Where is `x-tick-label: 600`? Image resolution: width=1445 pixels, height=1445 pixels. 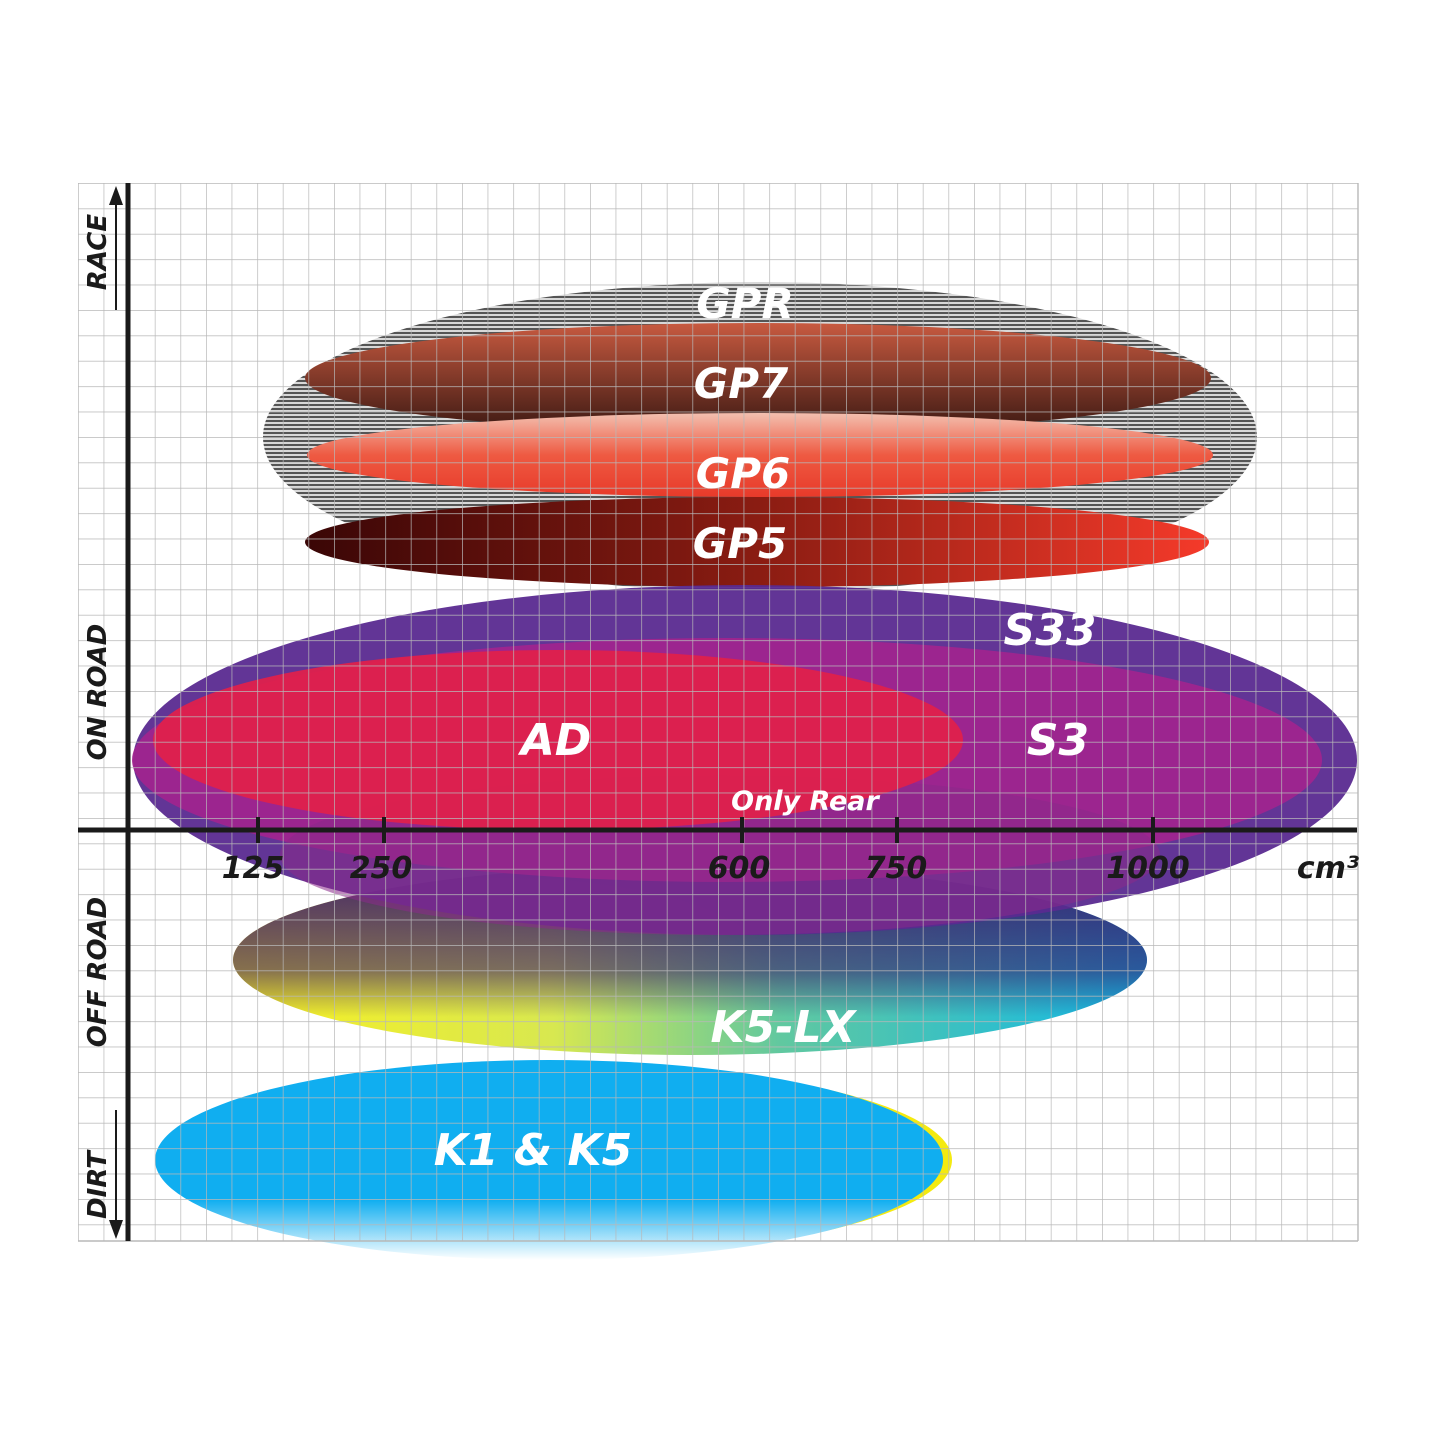 x-tick-label: 600 is located at coordinates (739, 868).